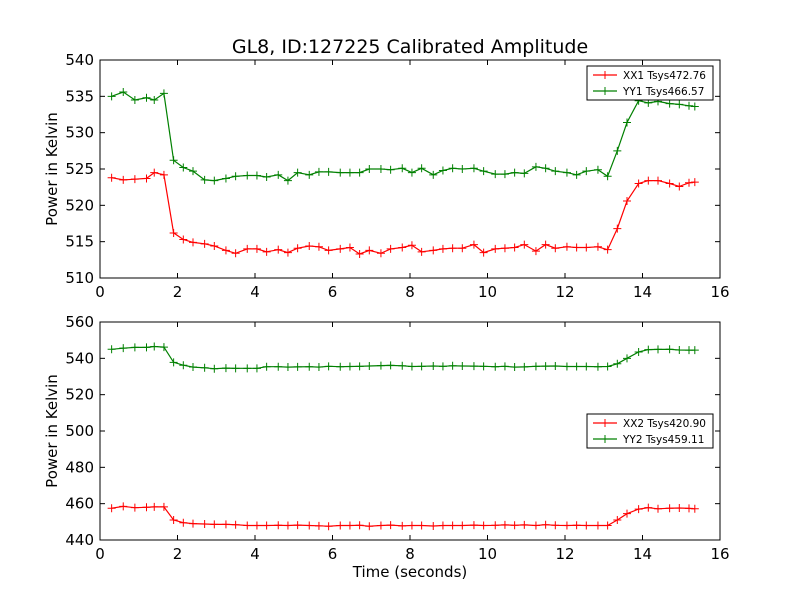 The image size is (800, 600). Describe the element at coordinates (410, 572) in the screenshot. I see `x-axis-label: Time (seconds)` at that location.